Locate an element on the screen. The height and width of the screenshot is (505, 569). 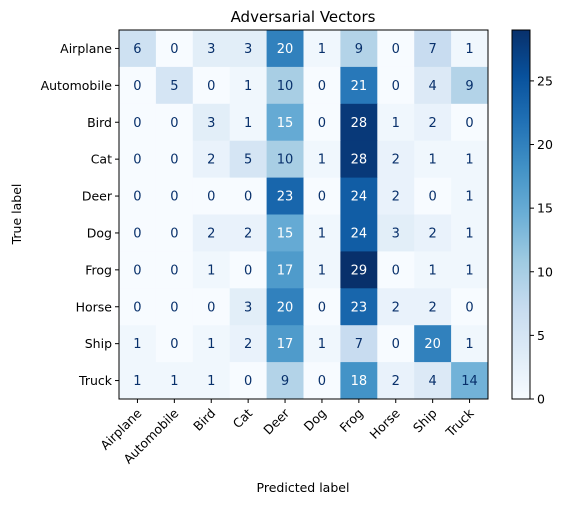
chart-title: Adversarial Vectors is located at coordinates (303, 17).